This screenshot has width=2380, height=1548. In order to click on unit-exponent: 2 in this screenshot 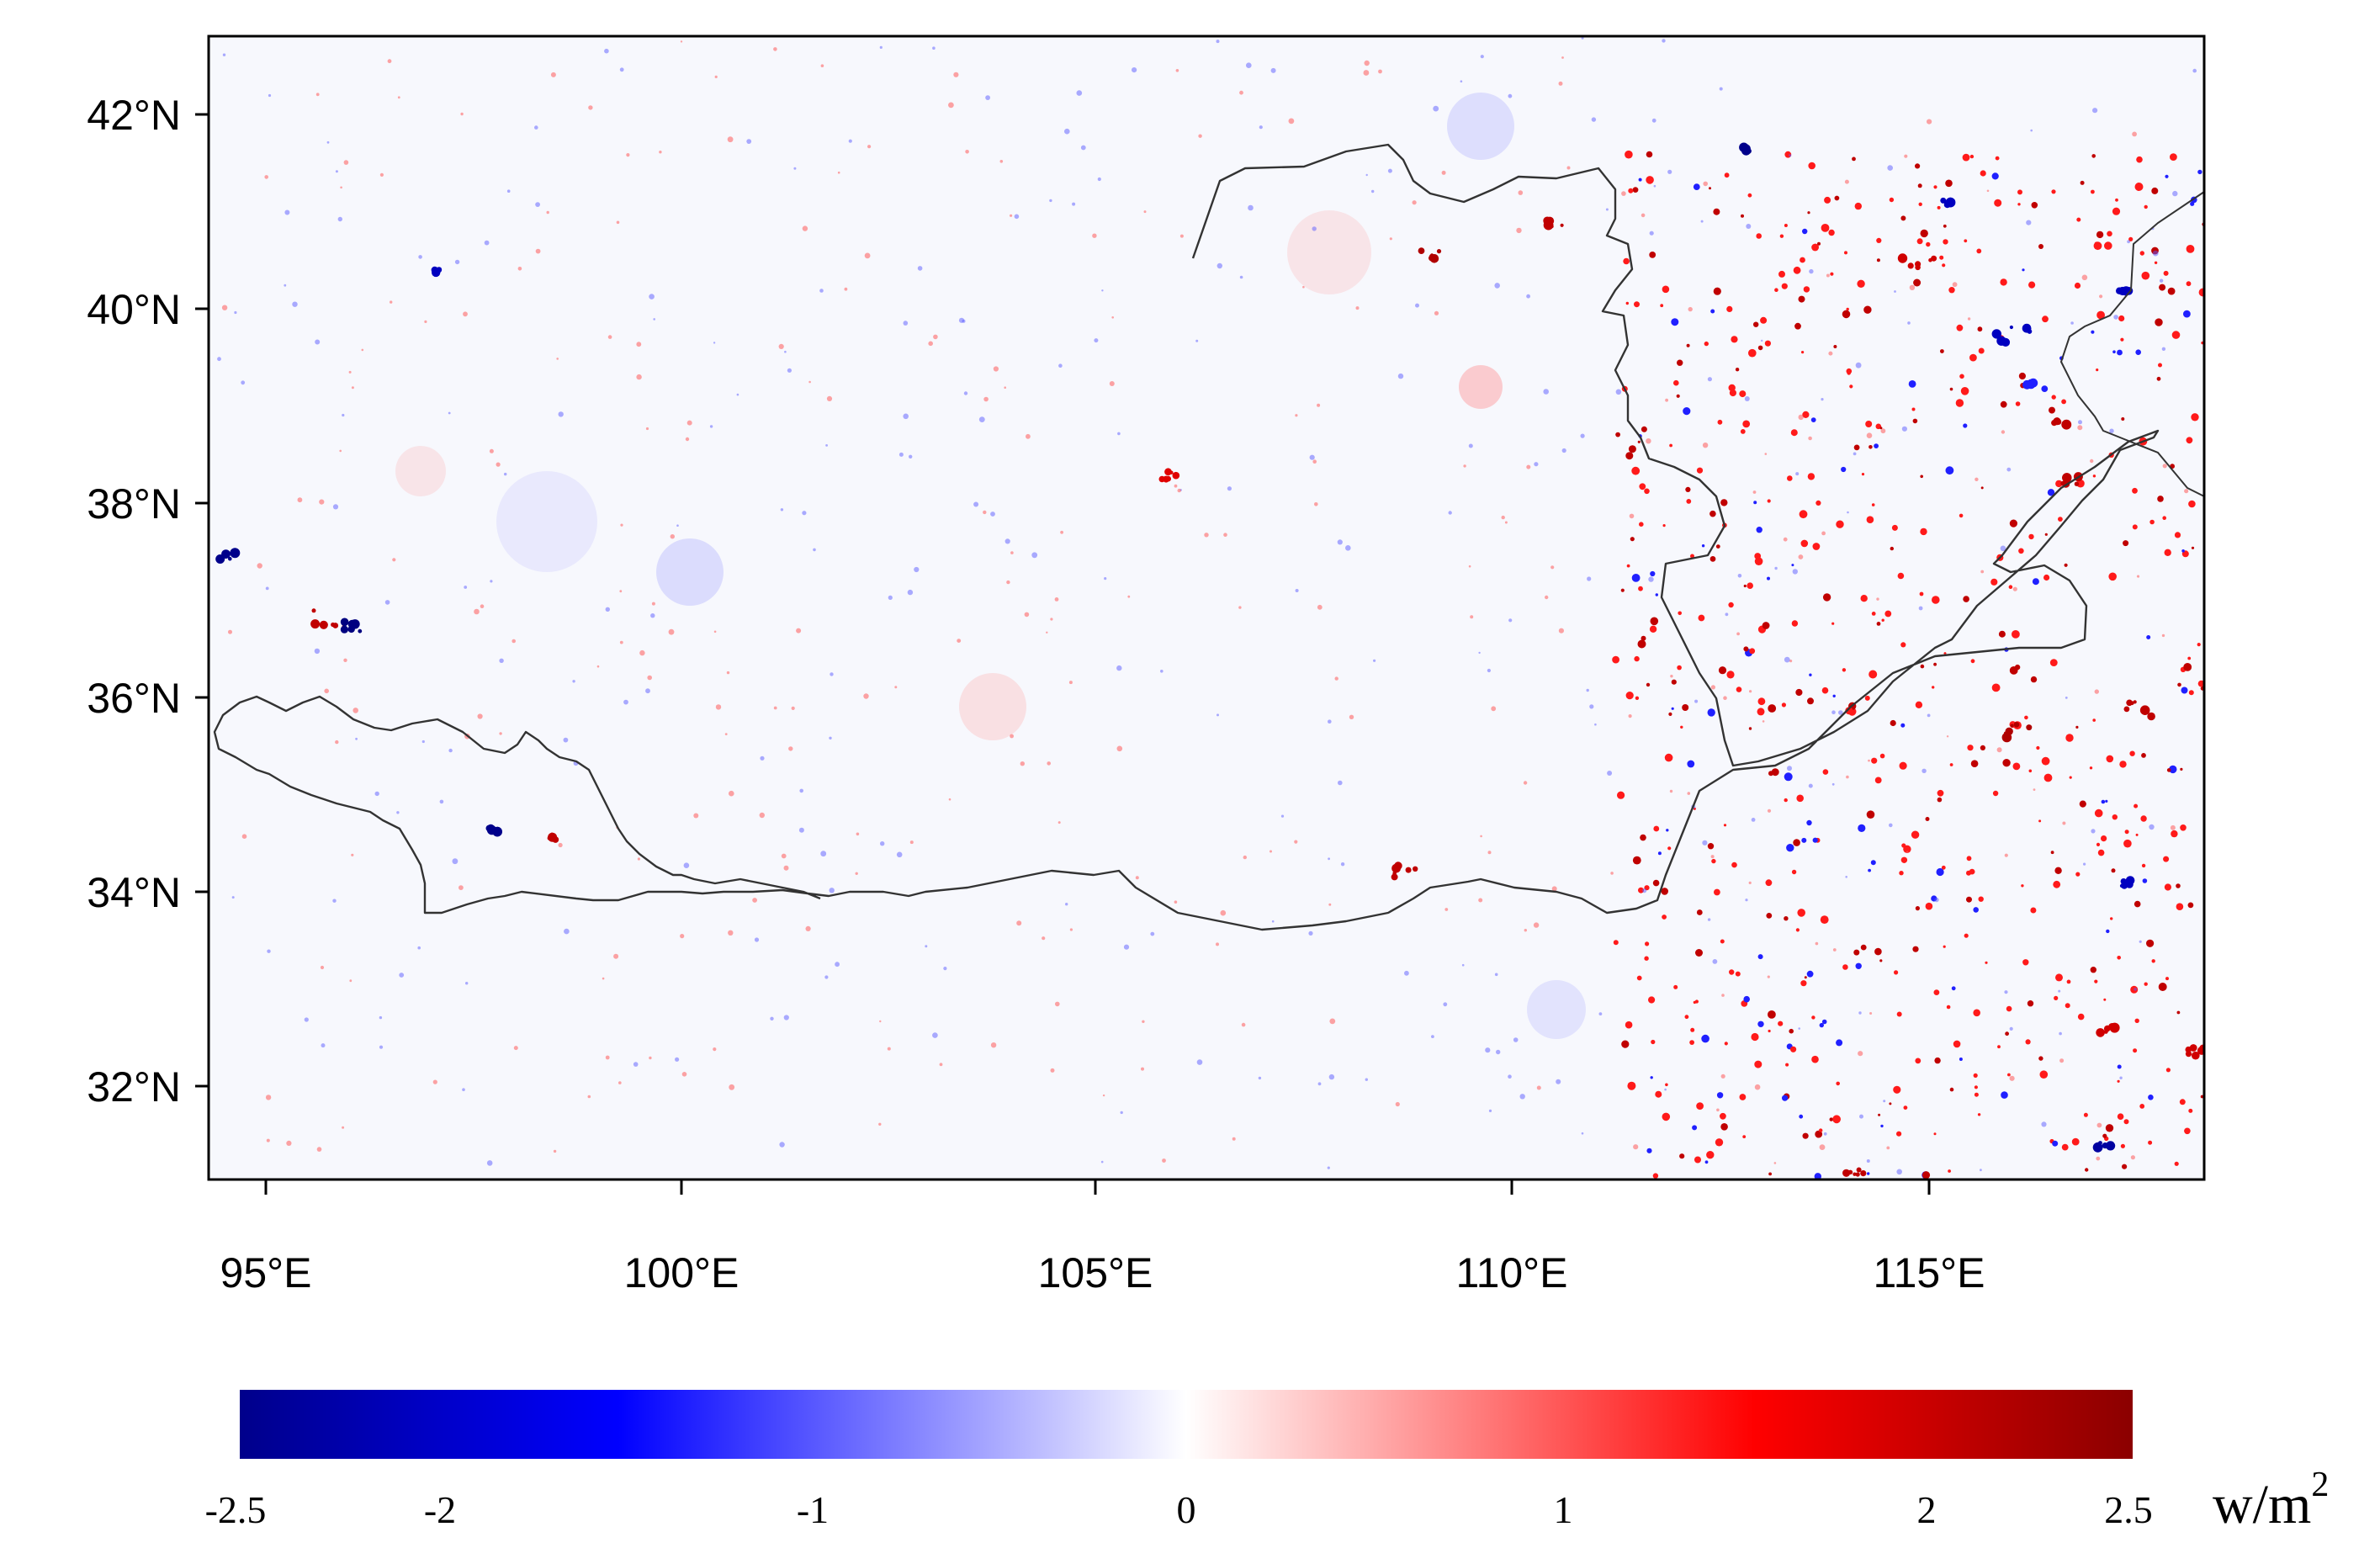, I will do `click(2320, 1485)`.